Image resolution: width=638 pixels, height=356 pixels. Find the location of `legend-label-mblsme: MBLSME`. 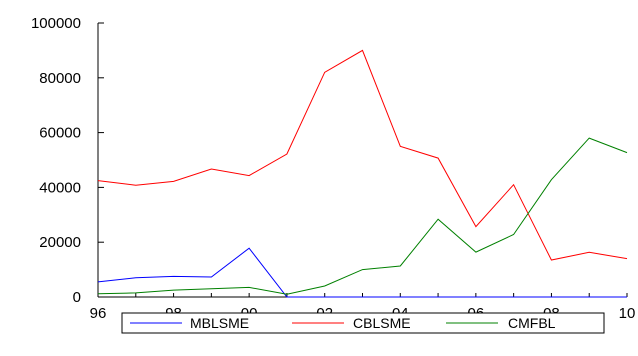

legend-label-mblsme: MBLSME is located at coordinates (219, 323).